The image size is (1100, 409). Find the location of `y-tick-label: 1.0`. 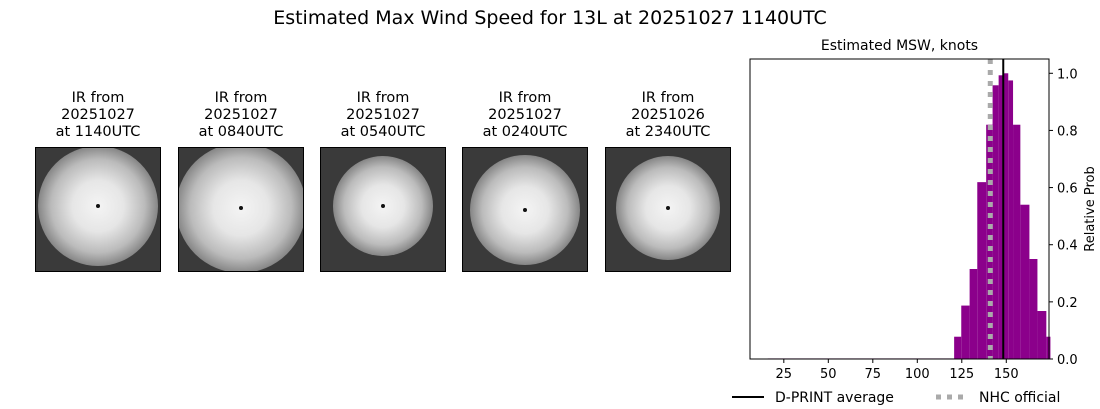

y-tick-label: 1.0 is located at coordinates (1067, 74).